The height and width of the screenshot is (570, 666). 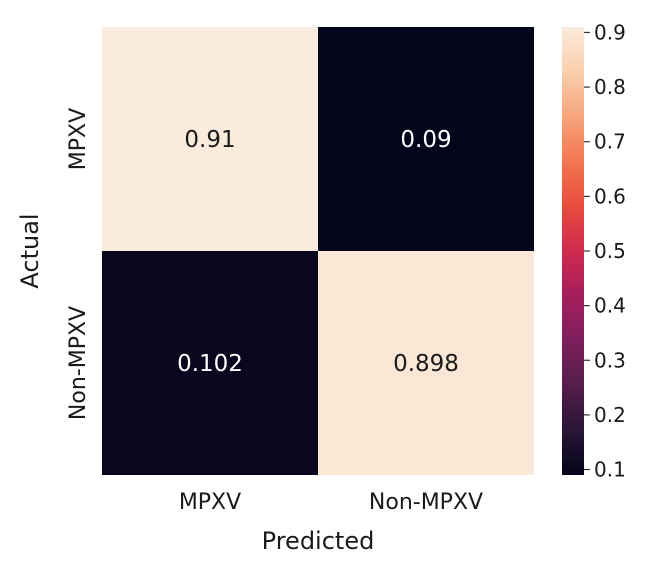 I want to click on x-axis-tick-label: MPXV, so click(x=210, y=502).